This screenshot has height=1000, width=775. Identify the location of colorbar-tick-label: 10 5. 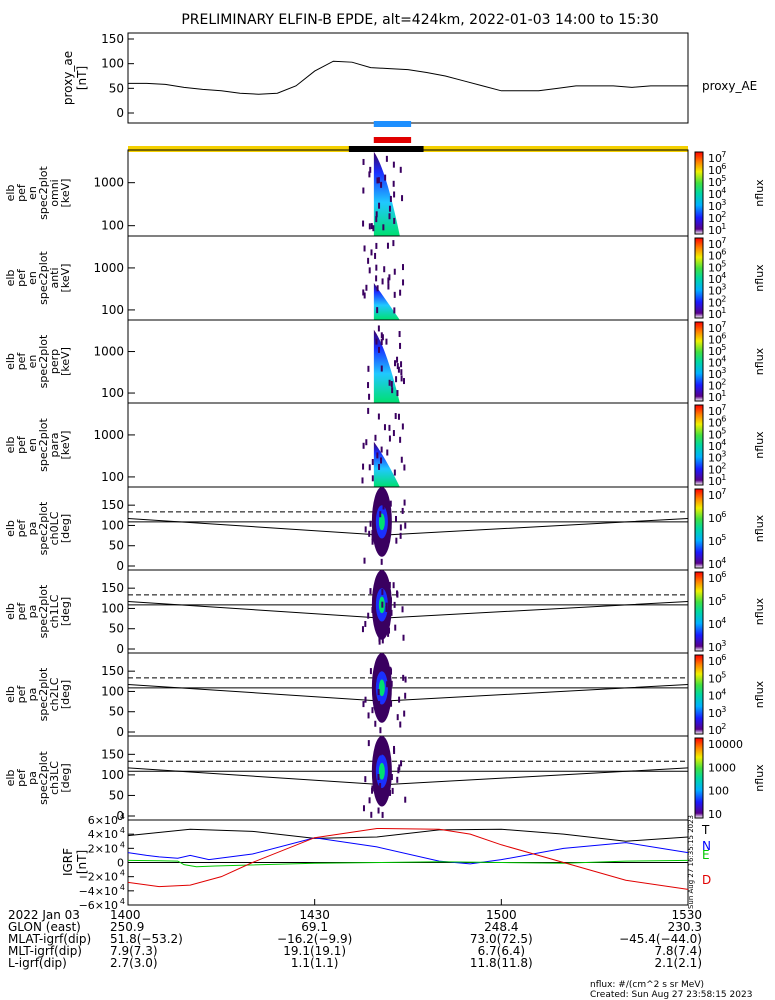
(717, 433).